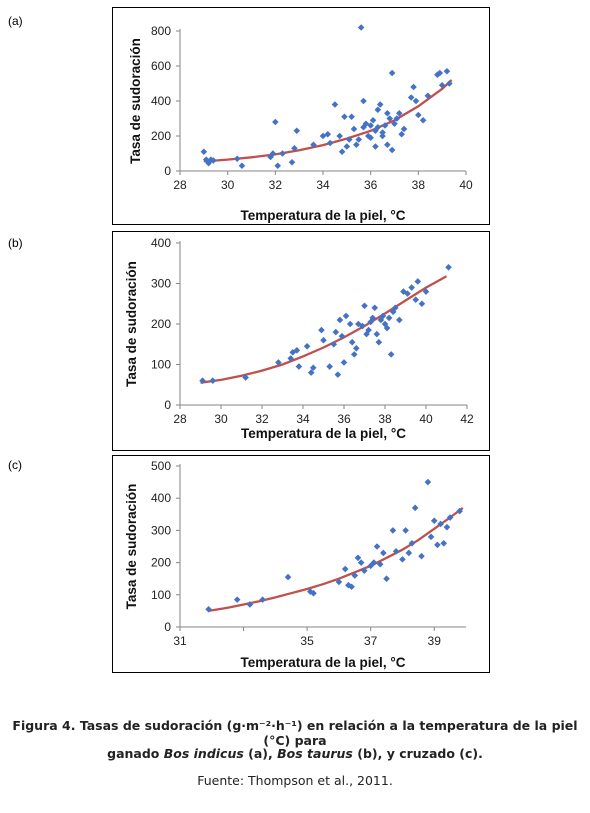  I want to click on y-tick-label: 300, so click(161, 530).